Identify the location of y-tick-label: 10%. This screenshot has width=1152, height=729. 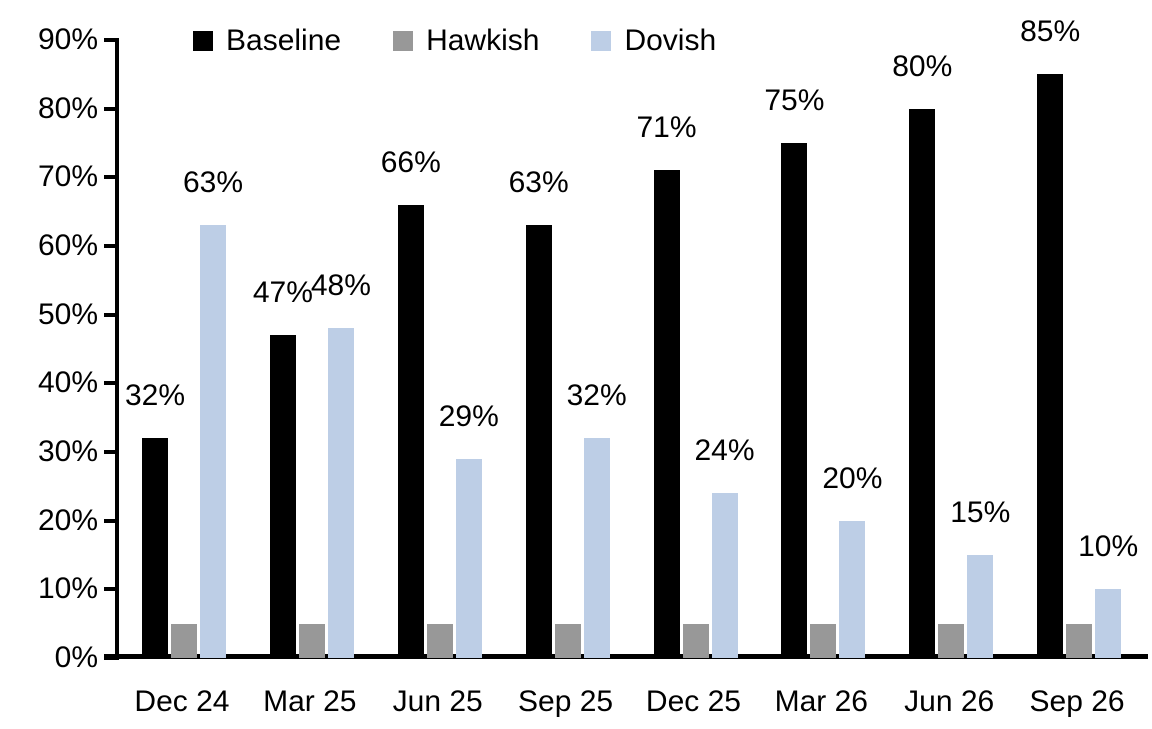
(67, 589).